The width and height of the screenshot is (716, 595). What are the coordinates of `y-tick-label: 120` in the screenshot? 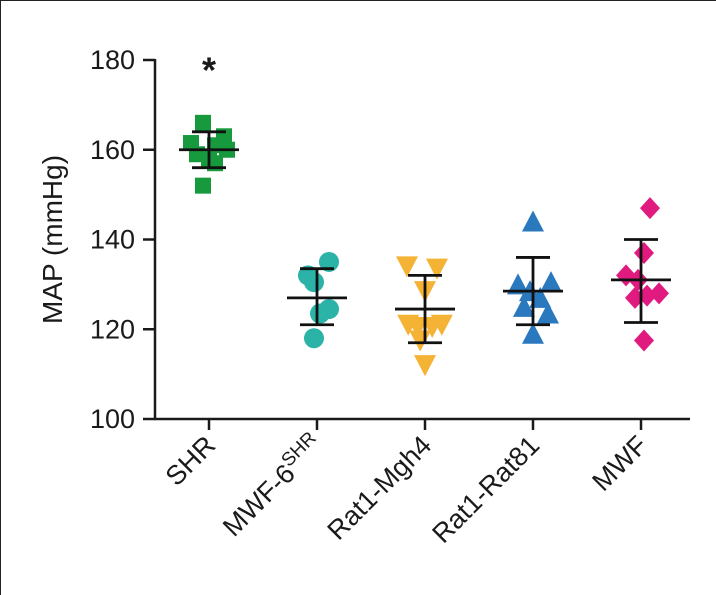 It's located at (112, 329).